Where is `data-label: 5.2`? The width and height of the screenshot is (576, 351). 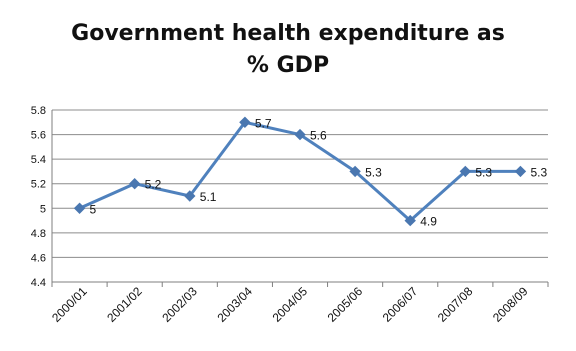 data-label: 5.2 is located at coordinates (153, 185).